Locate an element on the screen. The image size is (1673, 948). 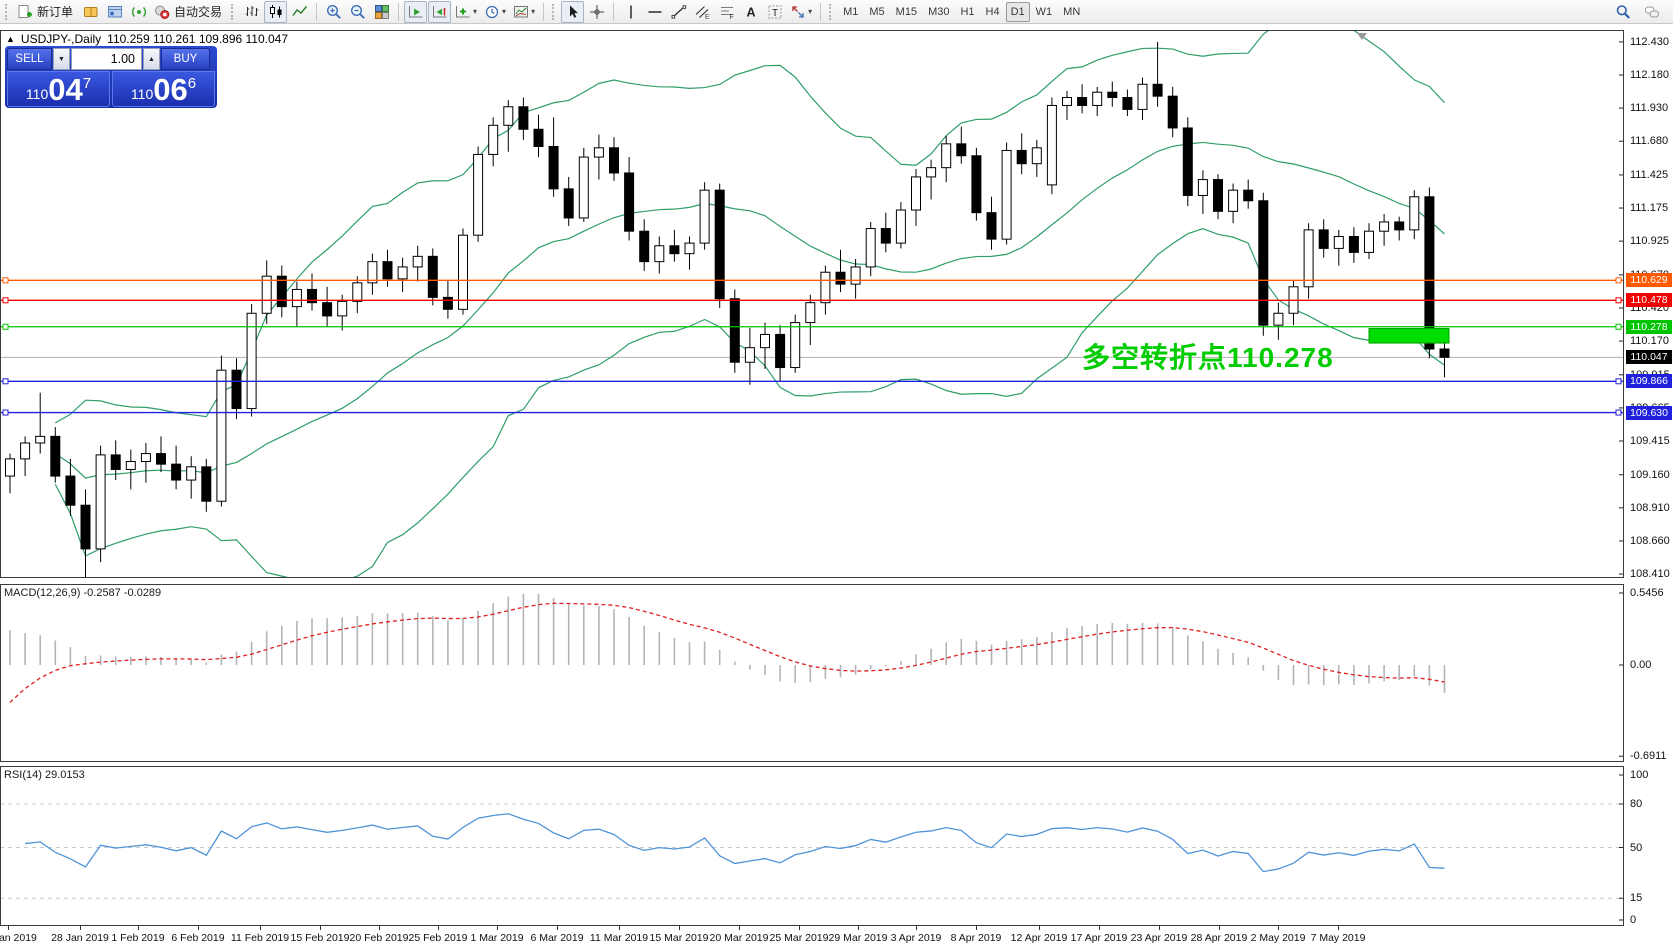
templates-icon is located at coordinates (521, 11).